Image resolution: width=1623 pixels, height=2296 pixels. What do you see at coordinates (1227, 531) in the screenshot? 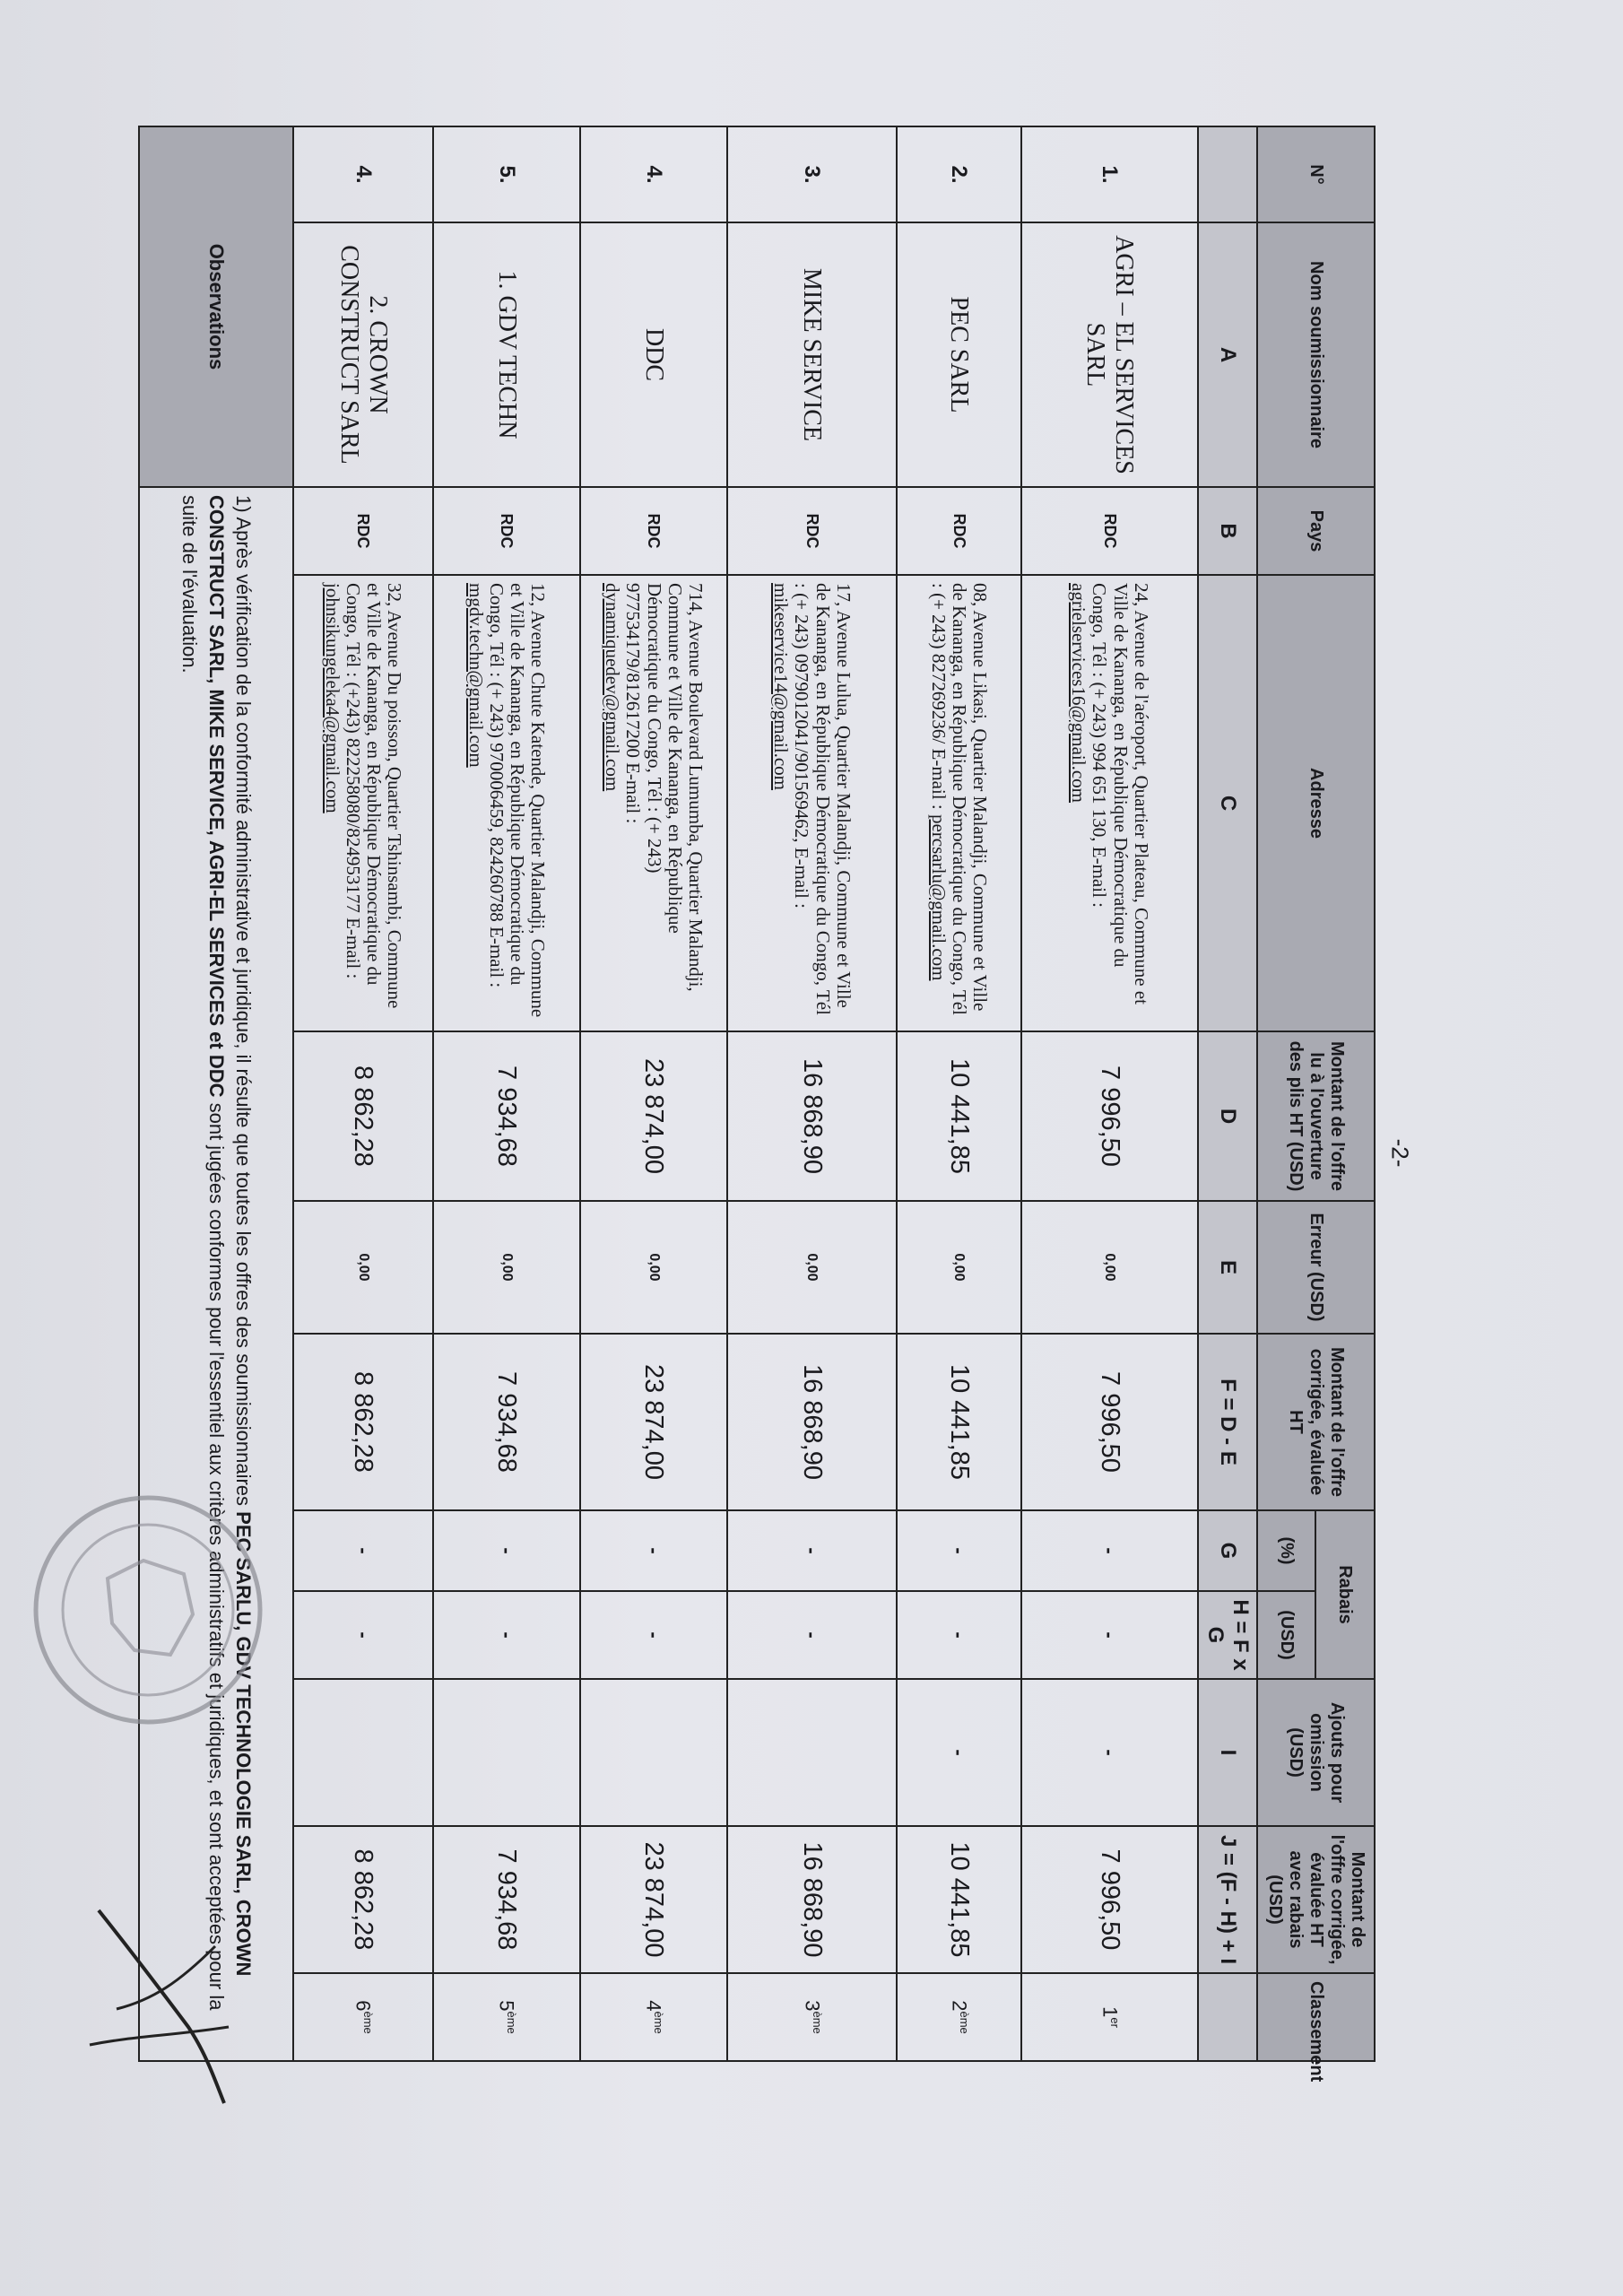
I see `letter-cell: B` at bounding box center [1227, 531].